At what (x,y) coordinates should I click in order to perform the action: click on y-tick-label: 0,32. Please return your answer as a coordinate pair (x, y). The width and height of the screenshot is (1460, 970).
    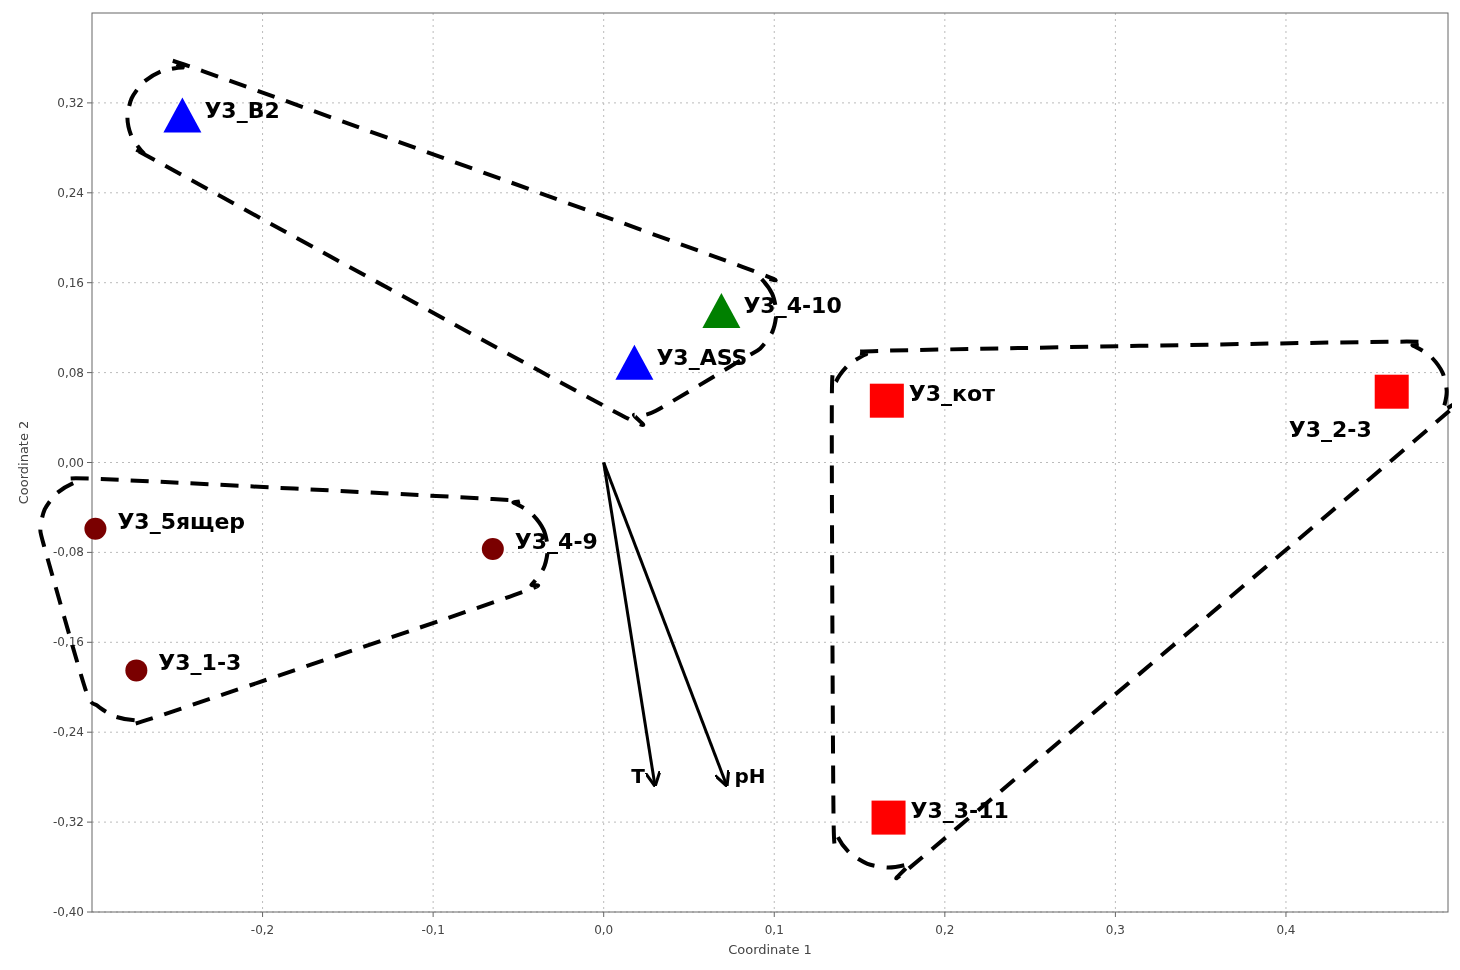
    Looking at the image, I should click on (70, 102).